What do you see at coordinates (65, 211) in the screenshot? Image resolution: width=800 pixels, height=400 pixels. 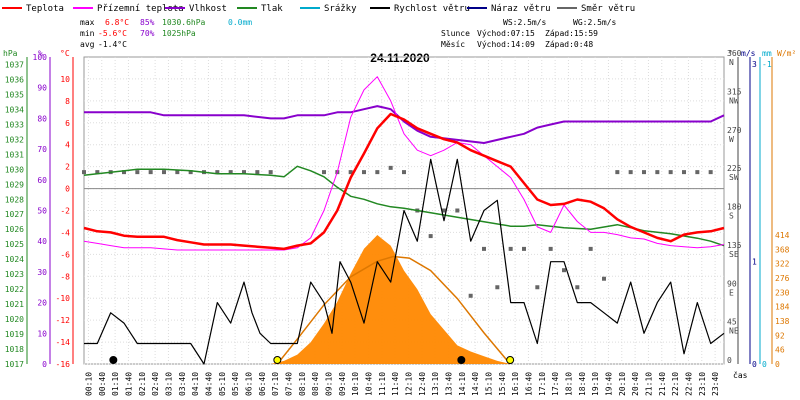 I see `temp-tick-label: -2` at bounding box center [65, 211].